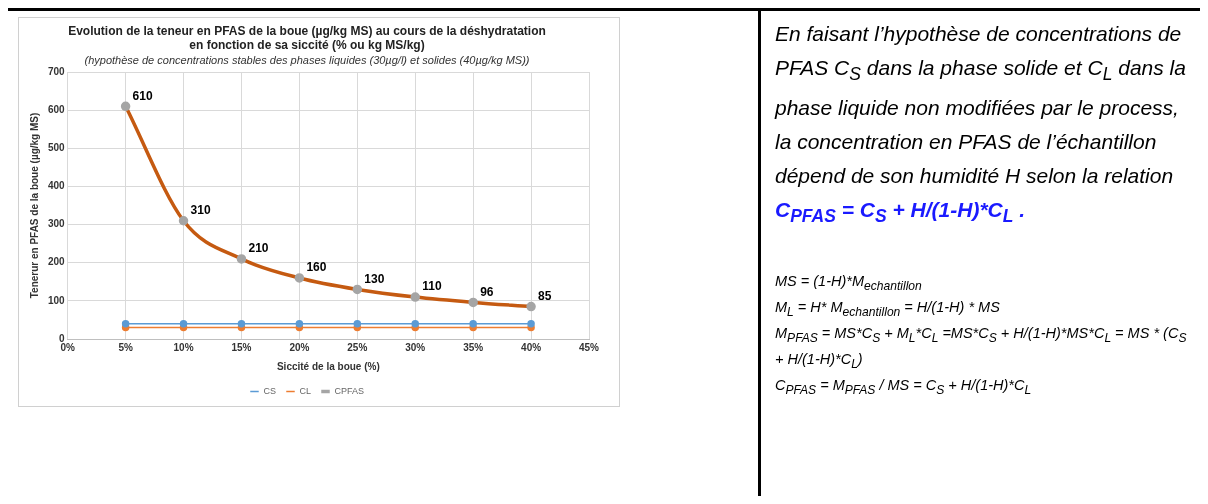  I want to click on text: M$_{L}$ = H* M$_{echantillon}$ = H/(1-H) * MS, so click(888, 310).